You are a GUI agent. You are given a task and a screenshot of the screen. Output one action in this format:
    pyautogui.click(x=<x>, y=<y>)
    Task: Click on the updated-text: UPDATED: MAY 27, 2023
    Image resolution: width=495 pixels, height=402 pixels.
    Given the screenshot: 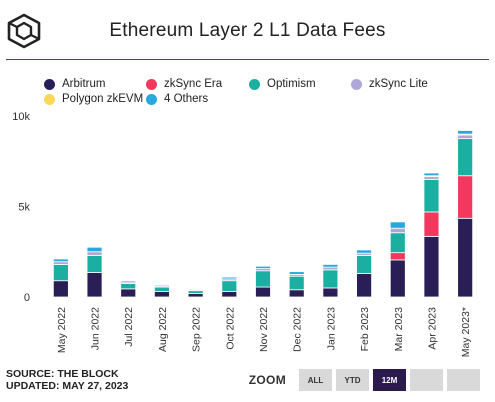 What is the action you would take?
    pyautogui.click(x=67, y=386)
    